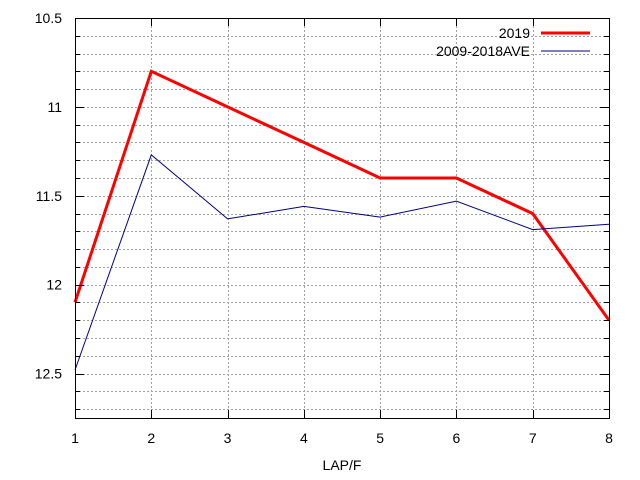 This screenshot has height=480, width=640. What do you see at coordinates (48, 18) in the screenshot?
I see `y-tick-label: 10.5` at bounding box center [48, 18].